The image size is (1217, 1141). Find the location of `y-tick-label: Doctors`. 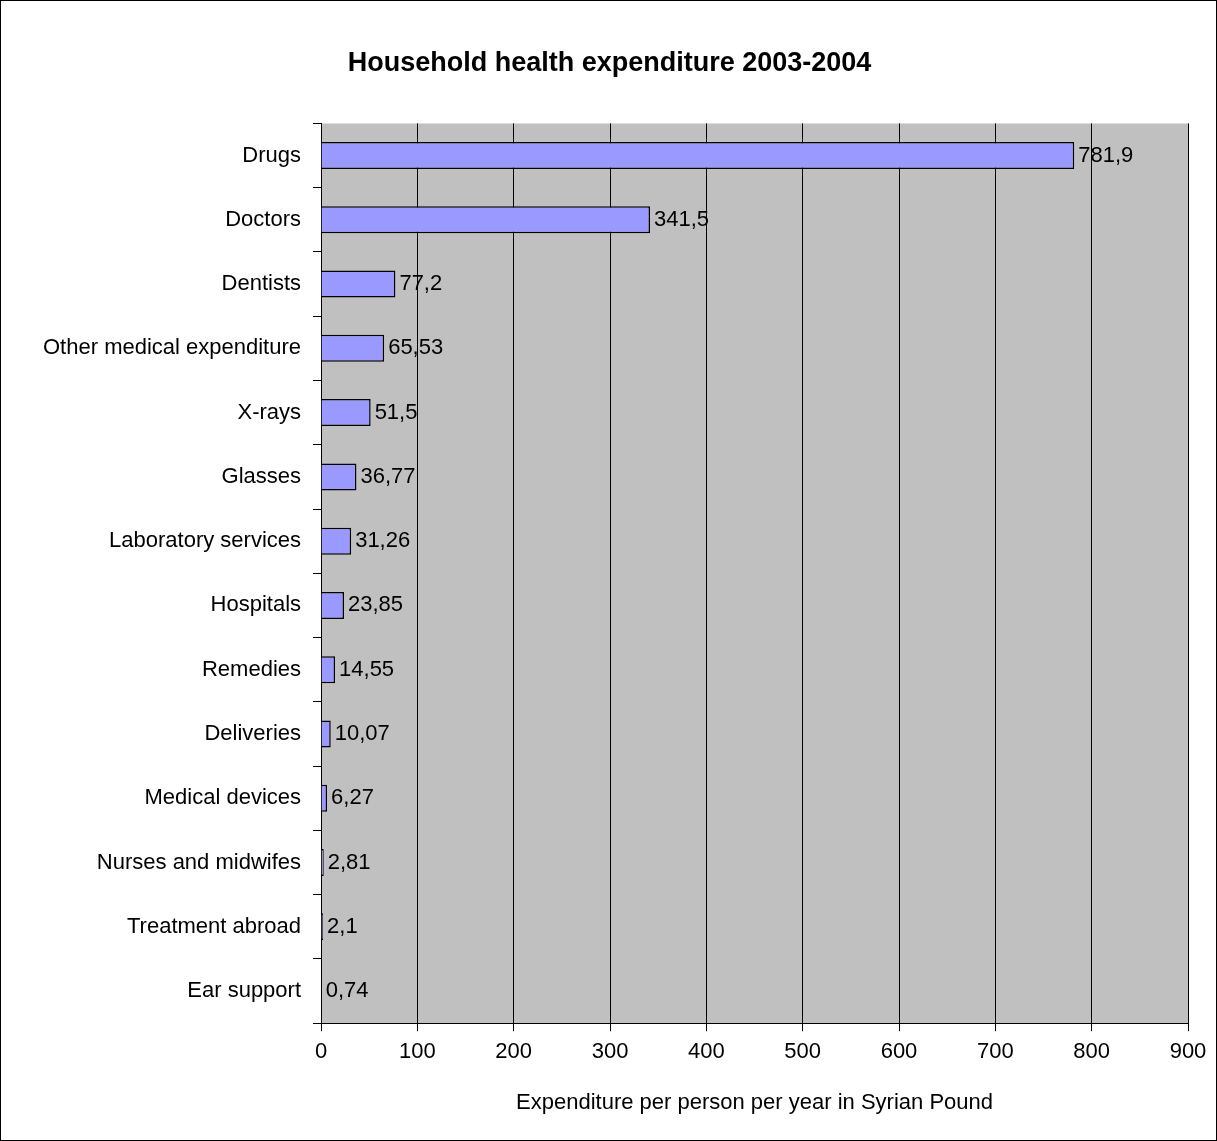

y-tick-label: Doctors is located at coordinates (263, 218).